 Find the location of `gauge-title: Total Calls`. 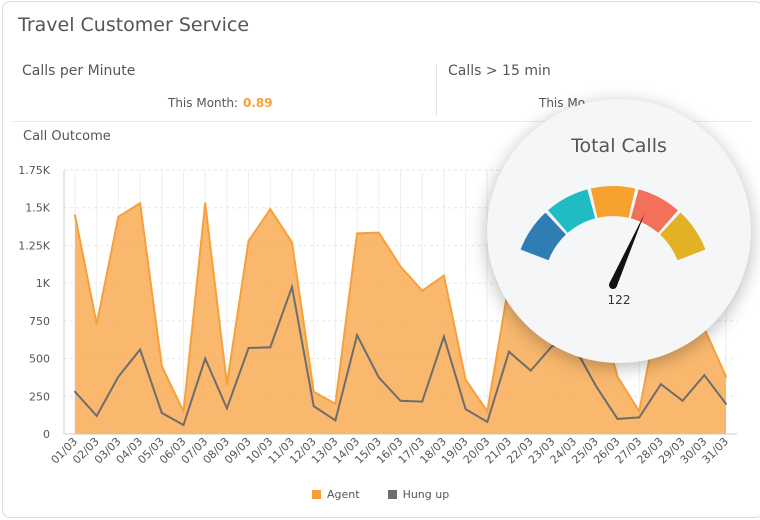

gauge-title: Total Calls is located at coordinates (619, 146).